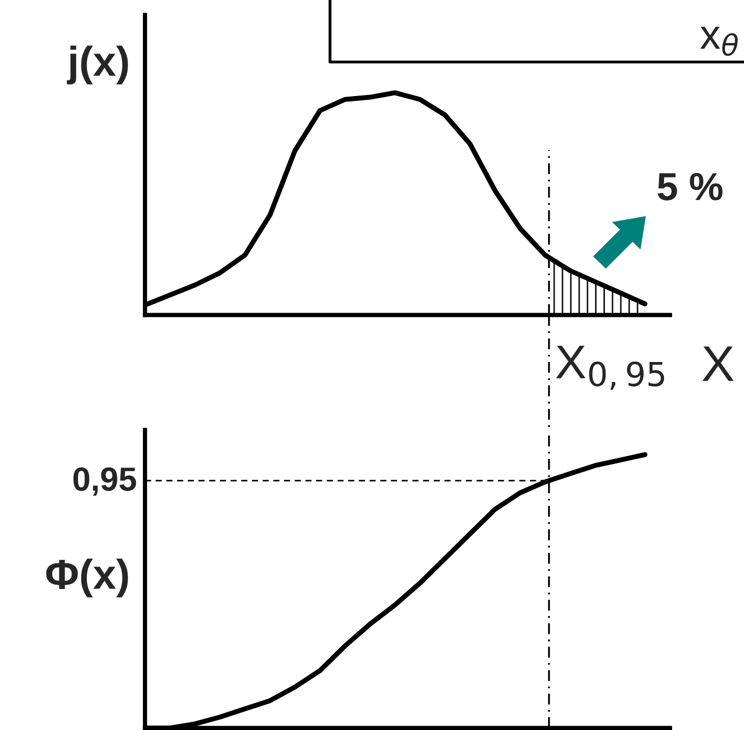  I want to click on x-axis-title: X, so click(718, 363).